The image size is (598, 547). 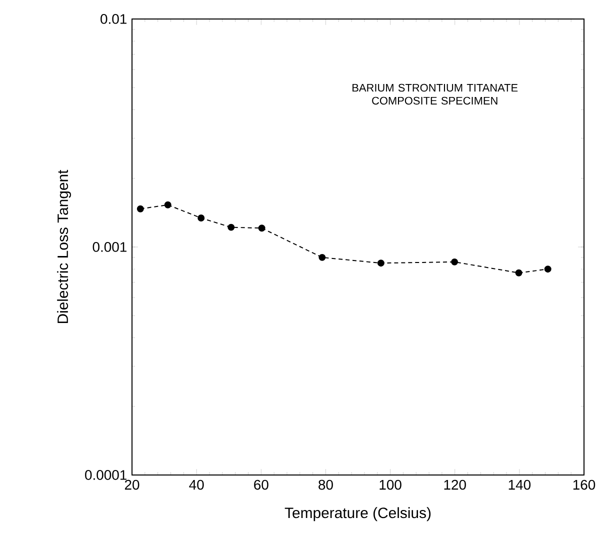 I want to click on x-tick-label: 20, so click(x=132, y=485).